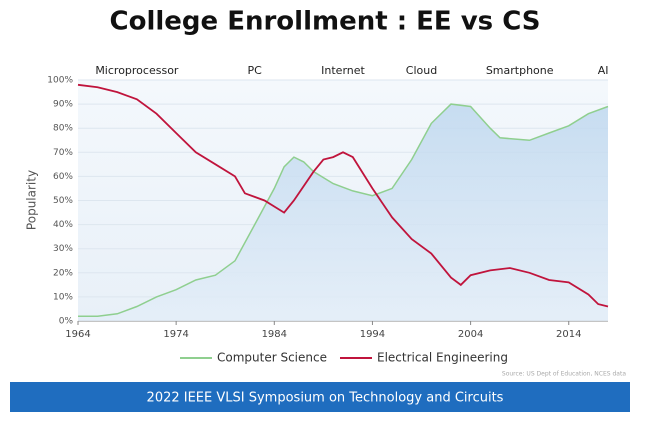 The width and height of the screenshot is (650, 431). What do you see at coordinates (564, 374) in the screenshot?
I see `source-note: Source: US Dept of Education, NCES data` at bounding box center [564, 374].